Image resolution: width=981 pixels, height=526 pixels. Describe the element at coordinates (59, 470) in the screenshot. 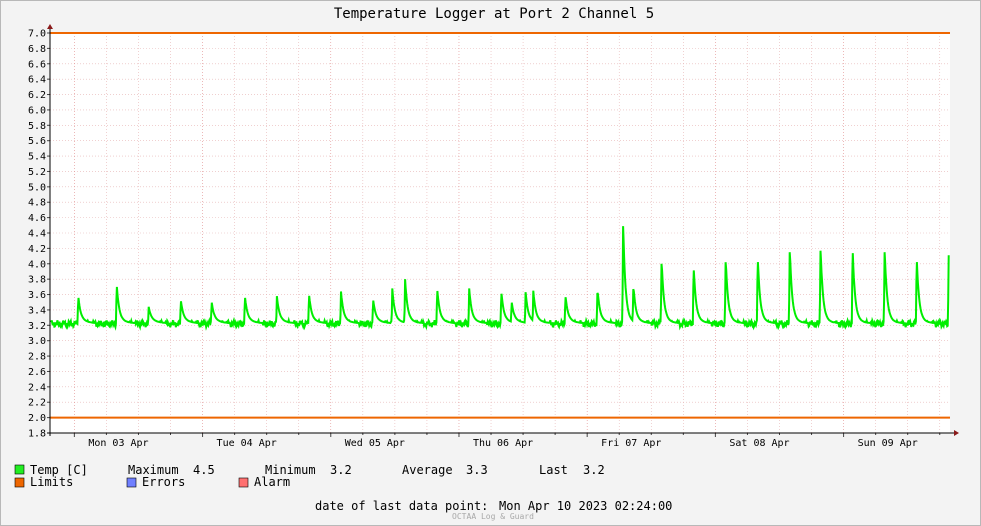

I see `legend-temp-label: Temp [C]` at that location.